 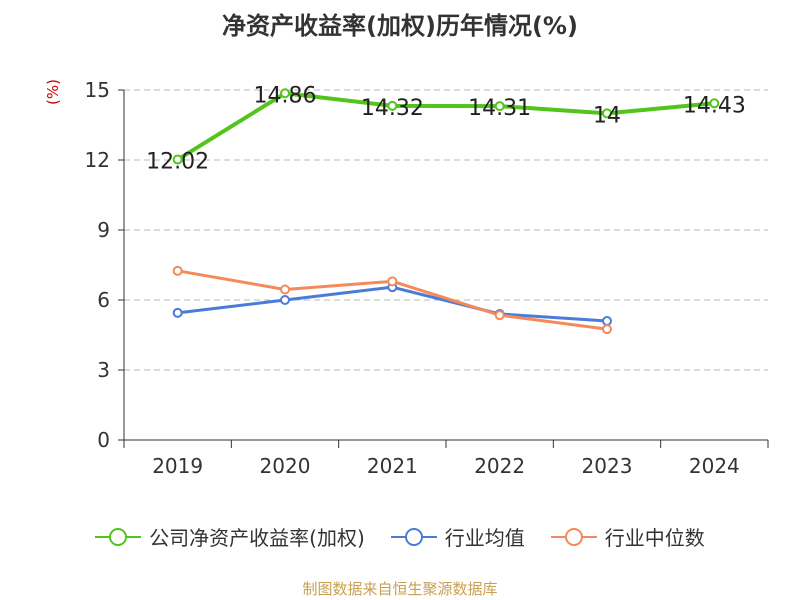 I want to click on legend-item-industry-median: 行业中位数, so click(x=627, y=536).